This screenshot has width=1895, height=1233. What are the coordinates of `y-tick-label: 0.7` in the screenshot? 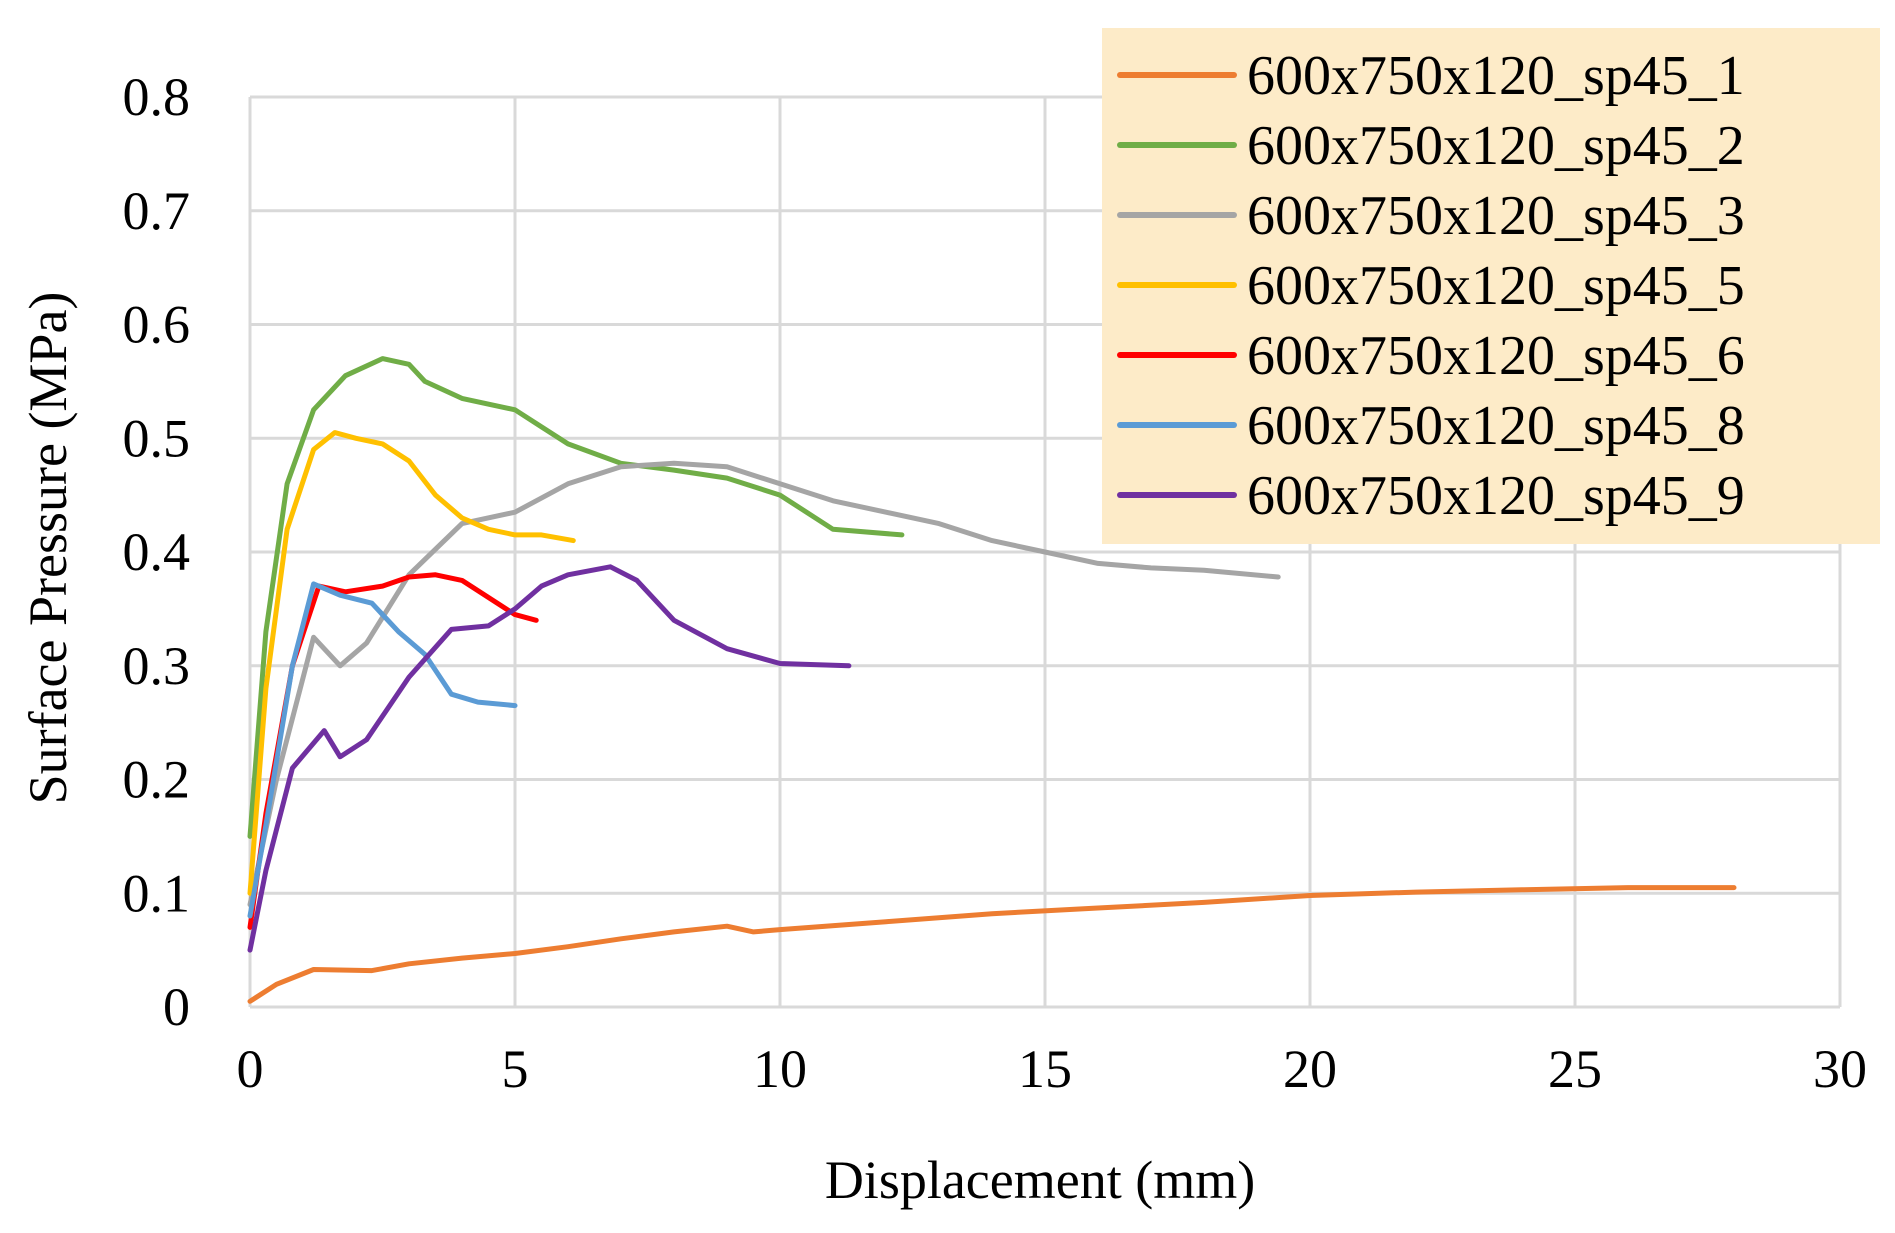 It's located at (157, 211).